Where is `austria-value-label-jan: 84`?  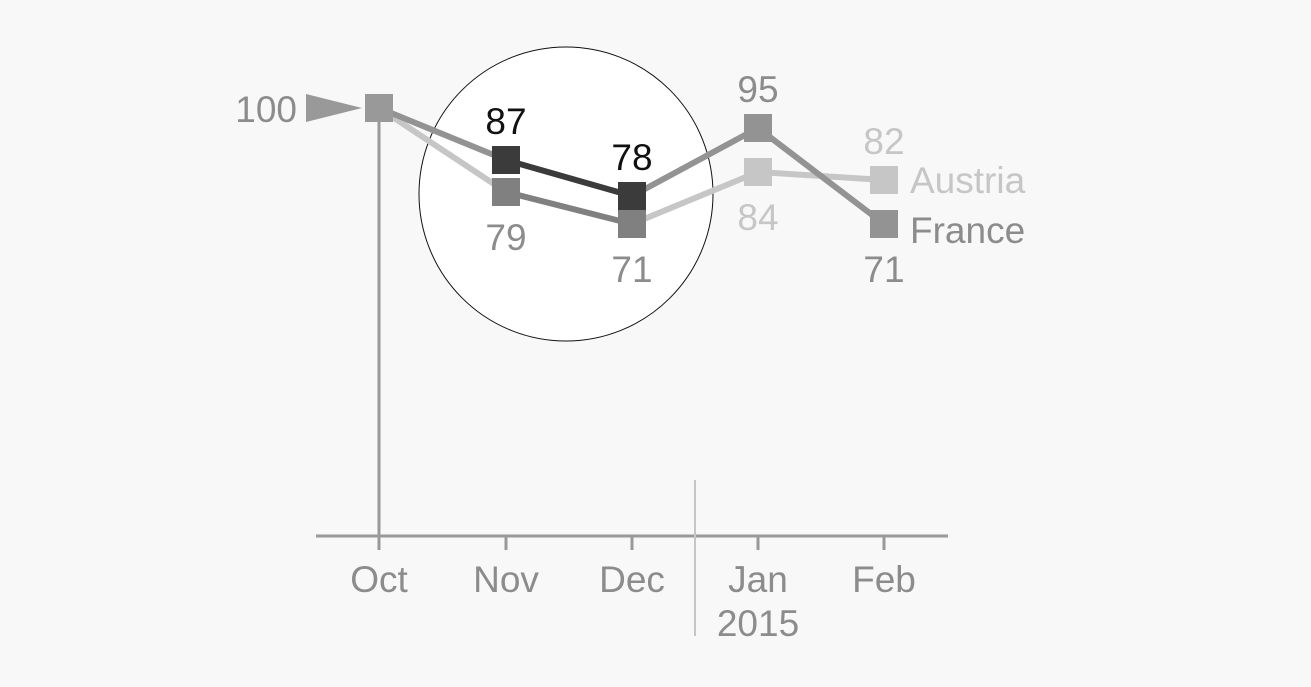 austria-value-label-jan: 84 is located at coordinates (757, 217).